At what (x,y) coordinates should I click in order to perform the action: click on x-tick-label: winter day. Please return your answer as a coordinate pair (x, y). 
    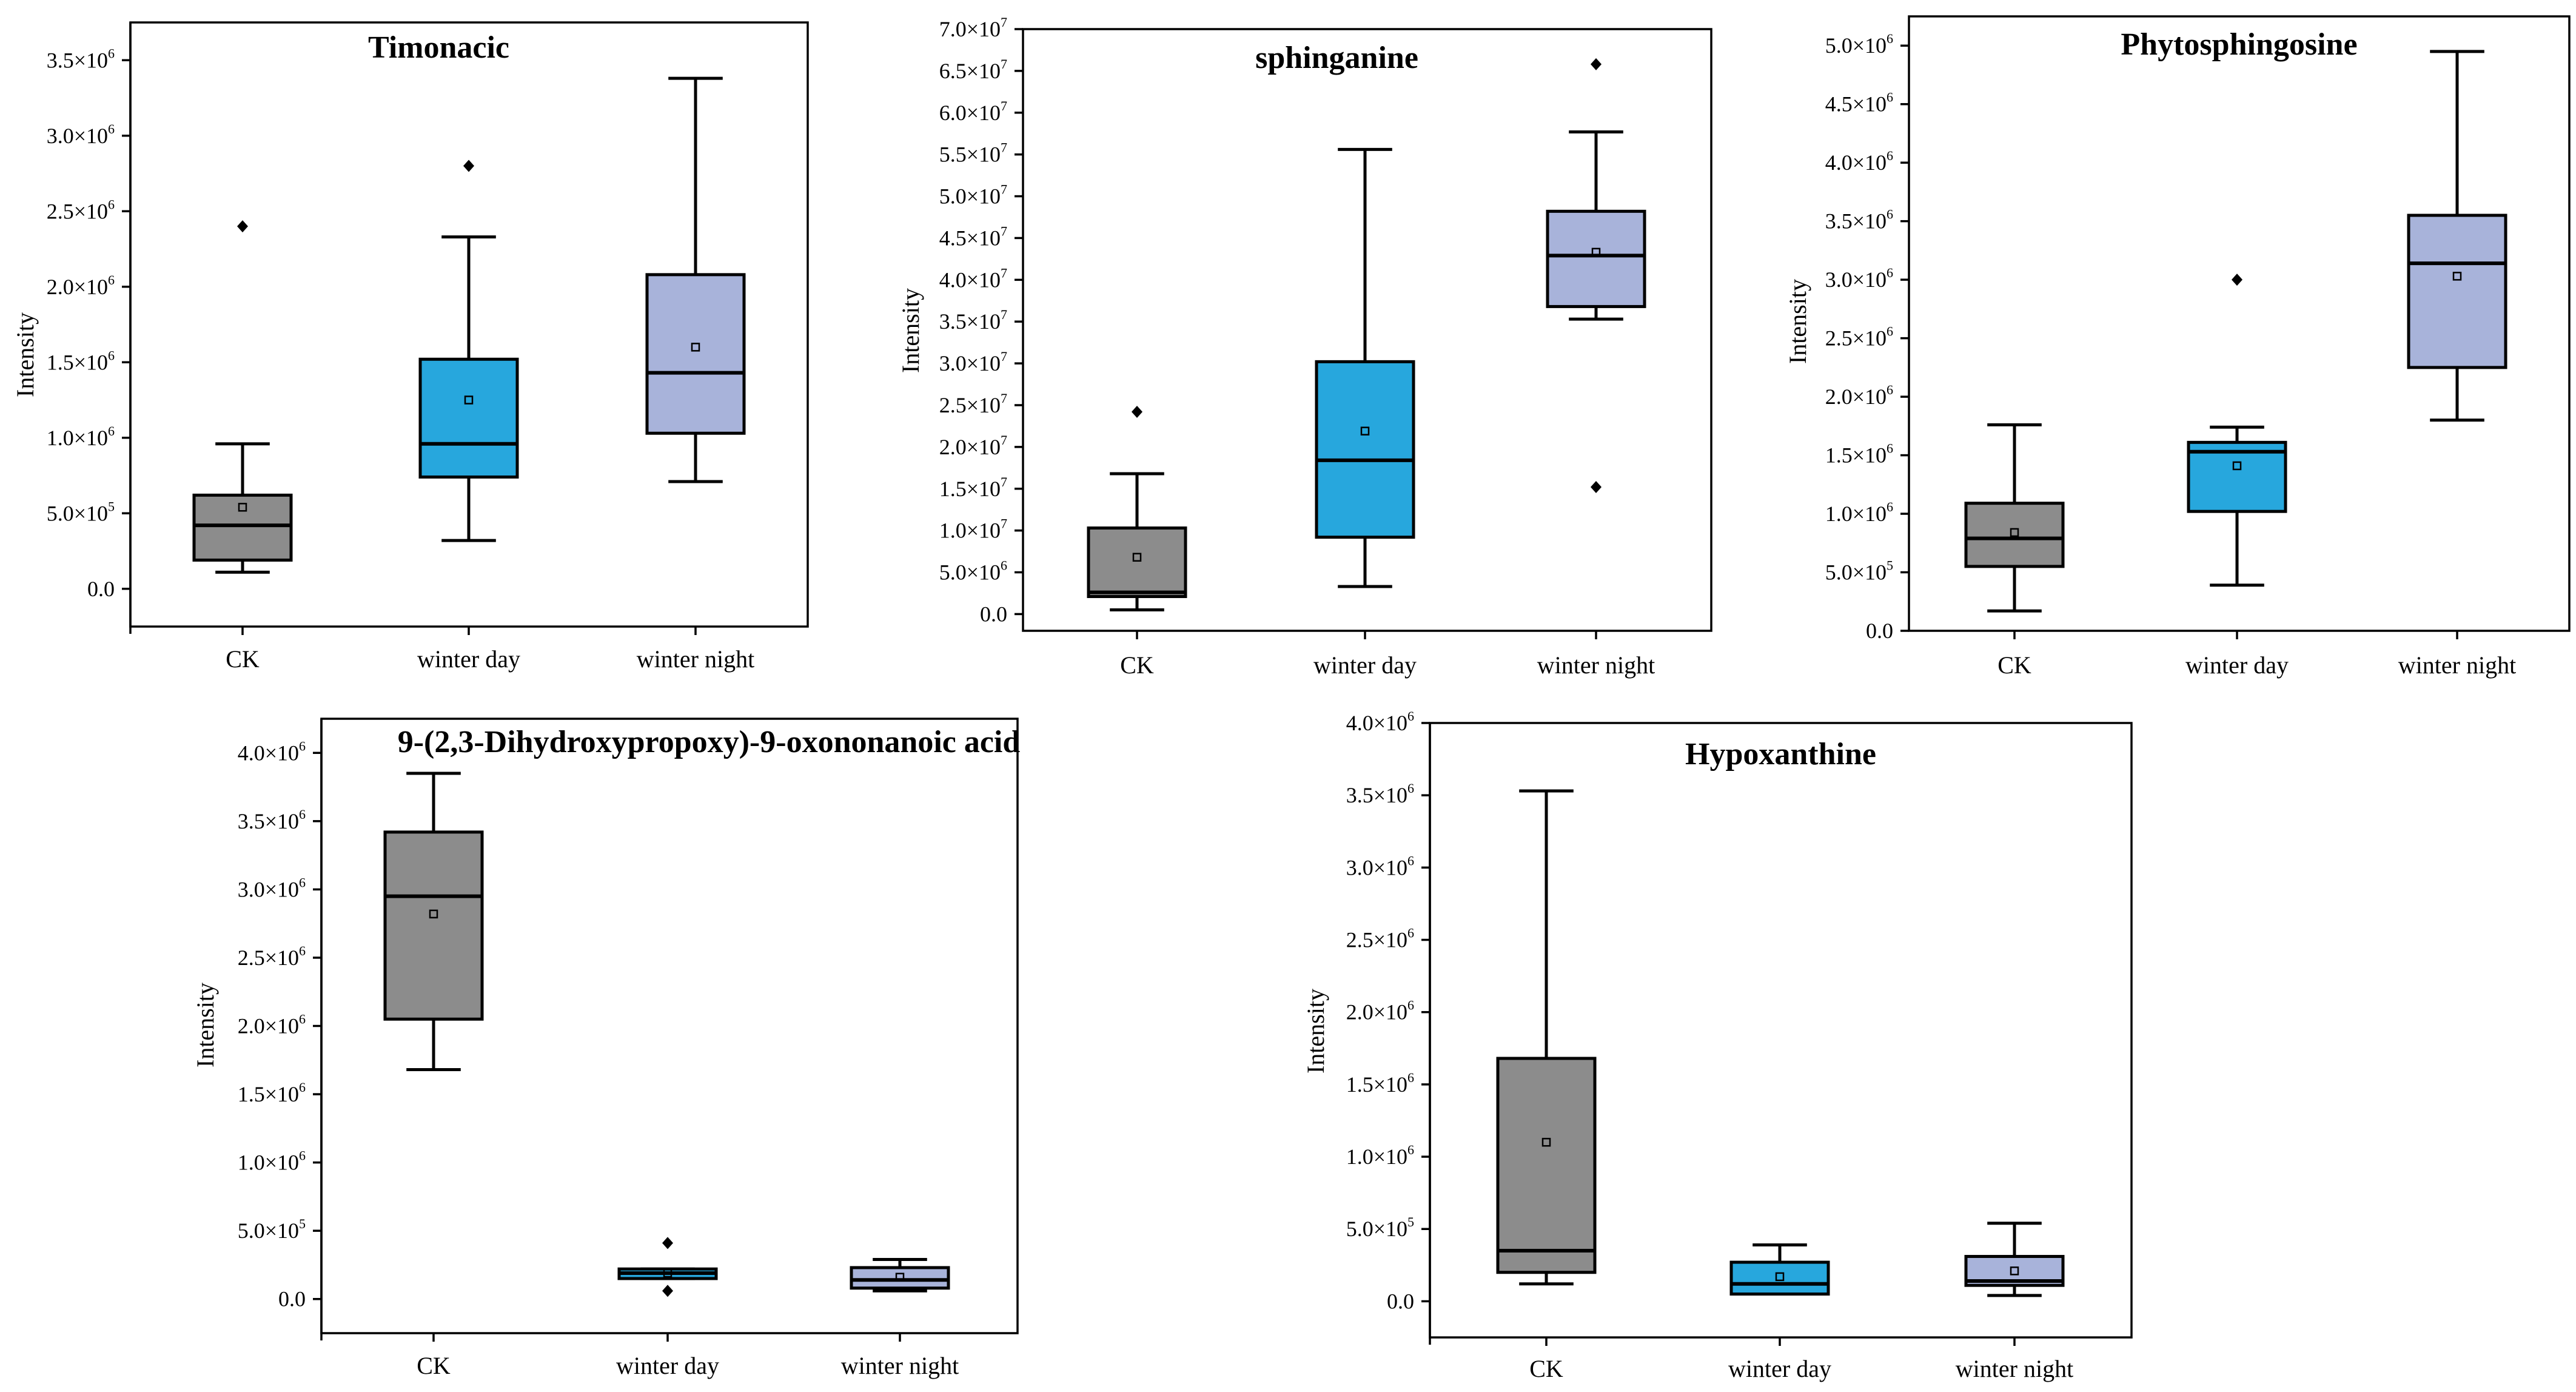
    Looking at the image, I should click on (1780, 1368).